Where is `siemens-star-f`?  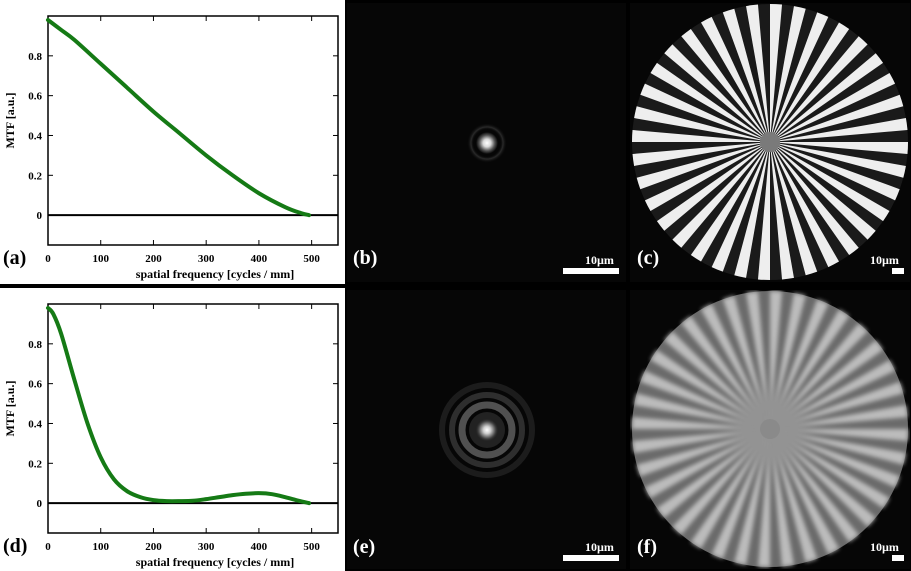 siemens-star-f is located at coordinates (770, 429).